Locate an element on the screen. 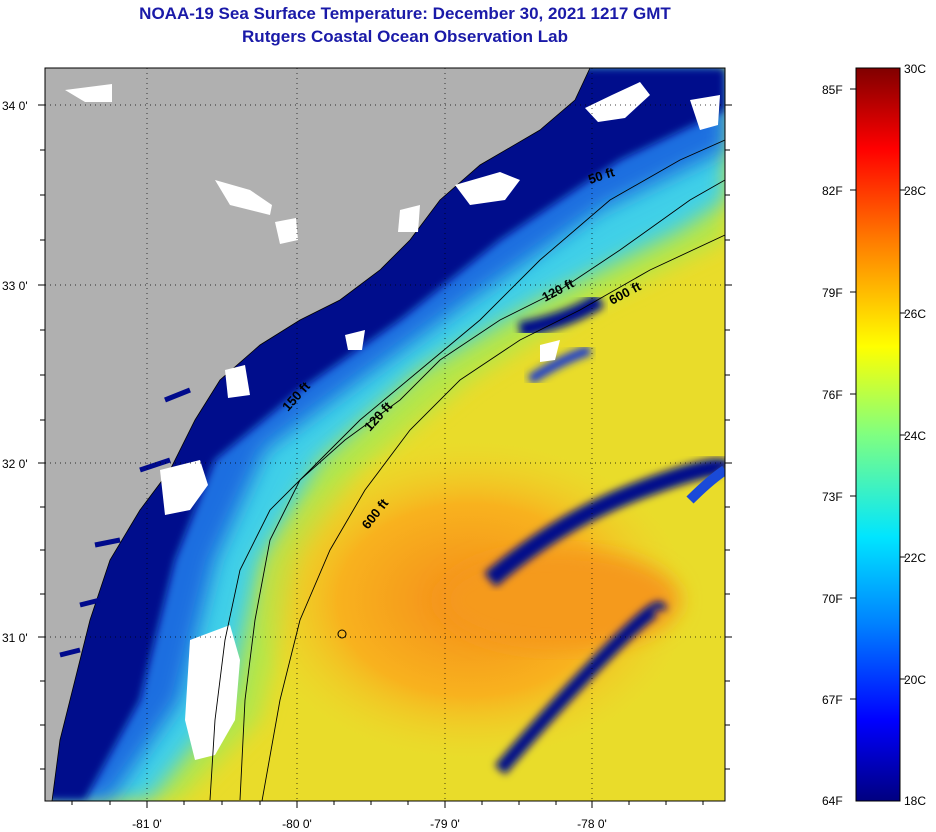 The image size is (936, 832). colorbar is located at coordinates (878, 434).